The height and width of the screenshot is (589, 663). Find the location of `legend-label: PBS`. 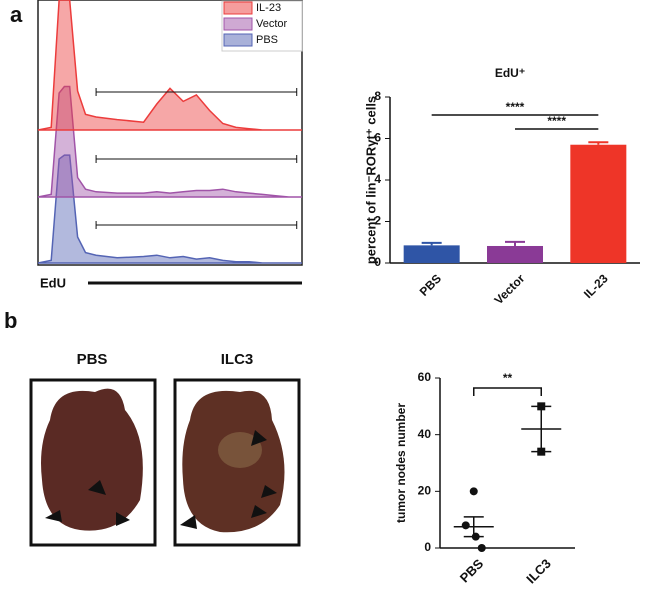

legend-label: PBS is located at coordinates (267, 40).